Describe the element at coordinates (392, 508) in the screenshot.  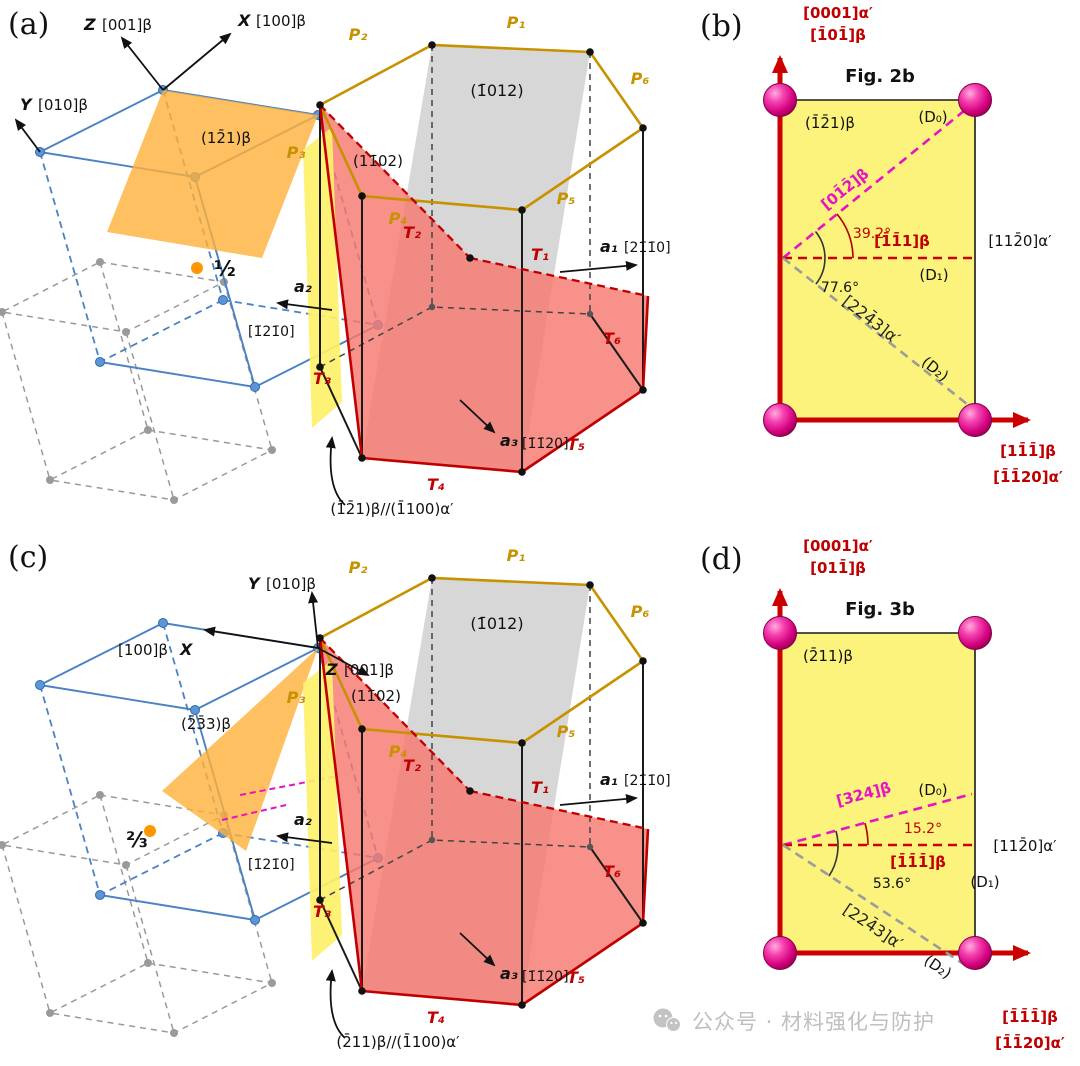
I see `orientation-relation-label: (1̄2̄1)β//(1̄100)α′` at that location.